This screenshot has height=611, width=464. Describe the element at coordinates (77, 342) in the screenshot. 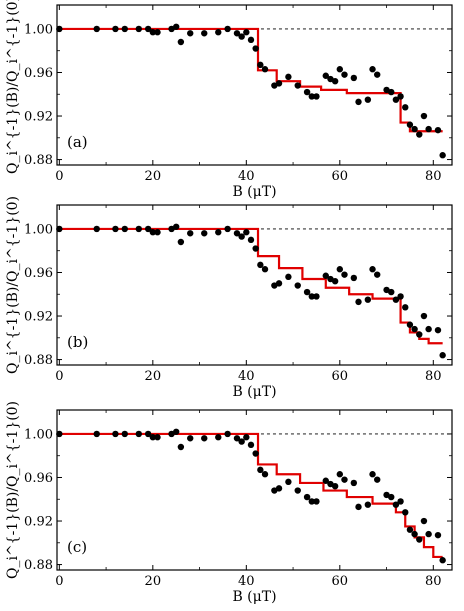

I see `panel-label: (b)` at that location.